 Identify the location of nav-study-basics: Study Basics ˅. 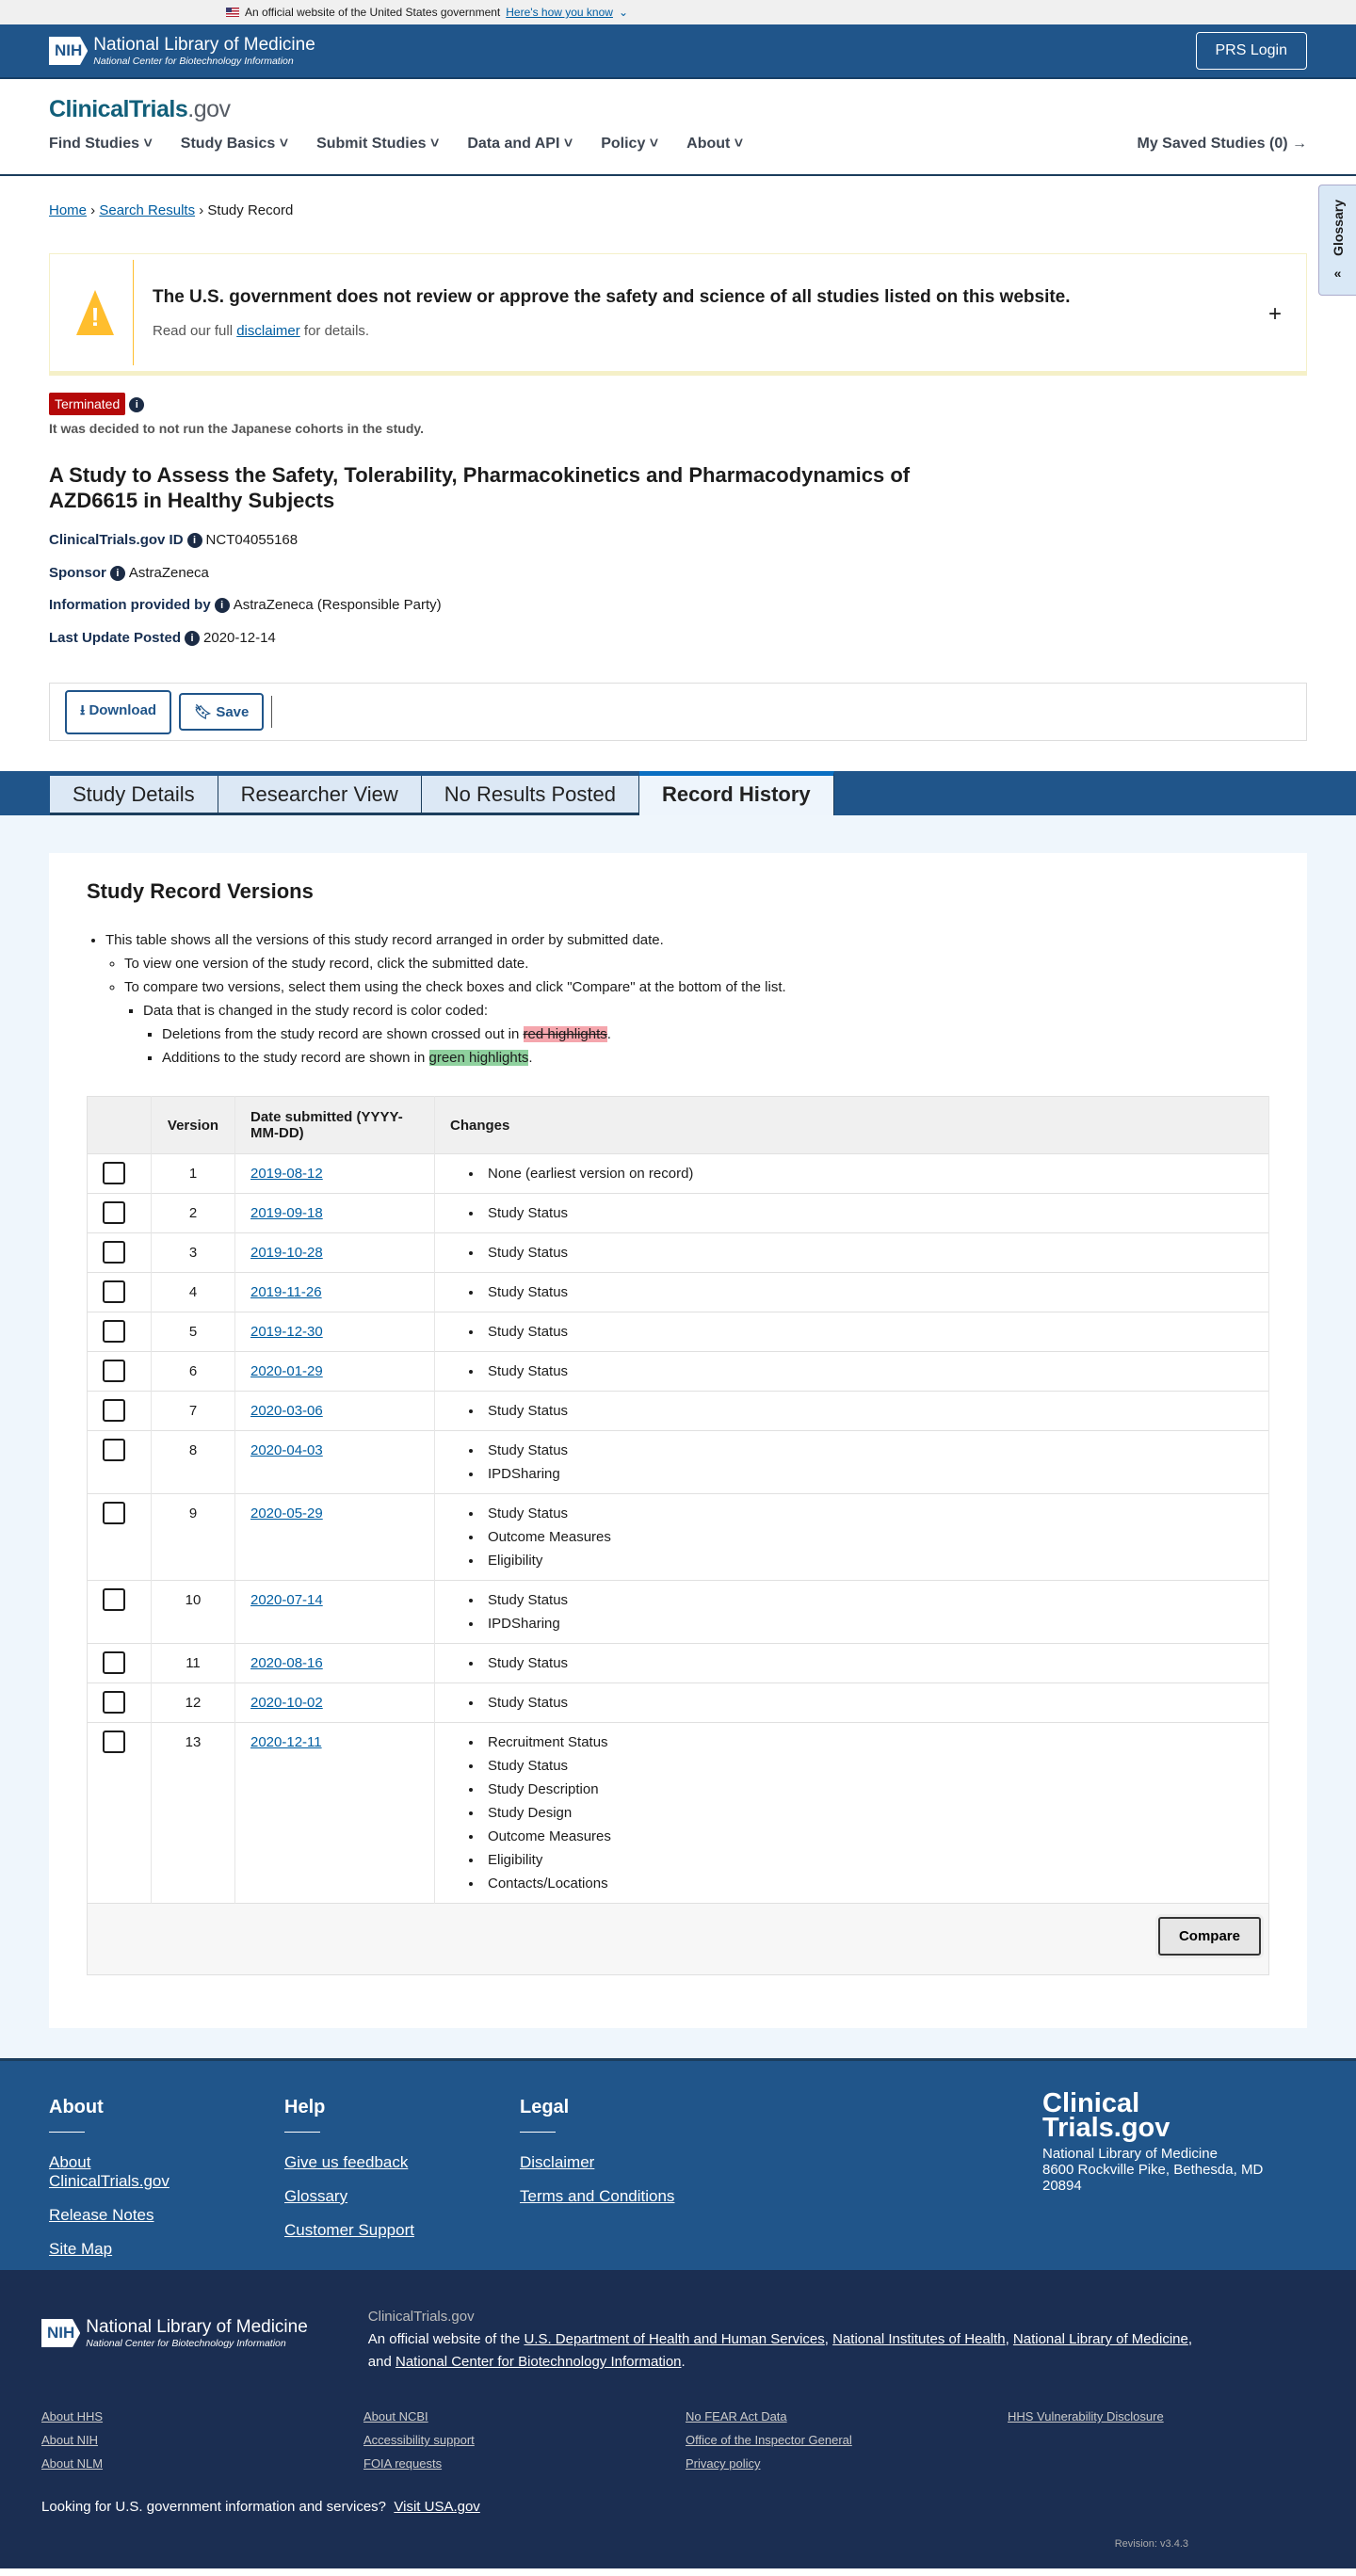
(235, 144).